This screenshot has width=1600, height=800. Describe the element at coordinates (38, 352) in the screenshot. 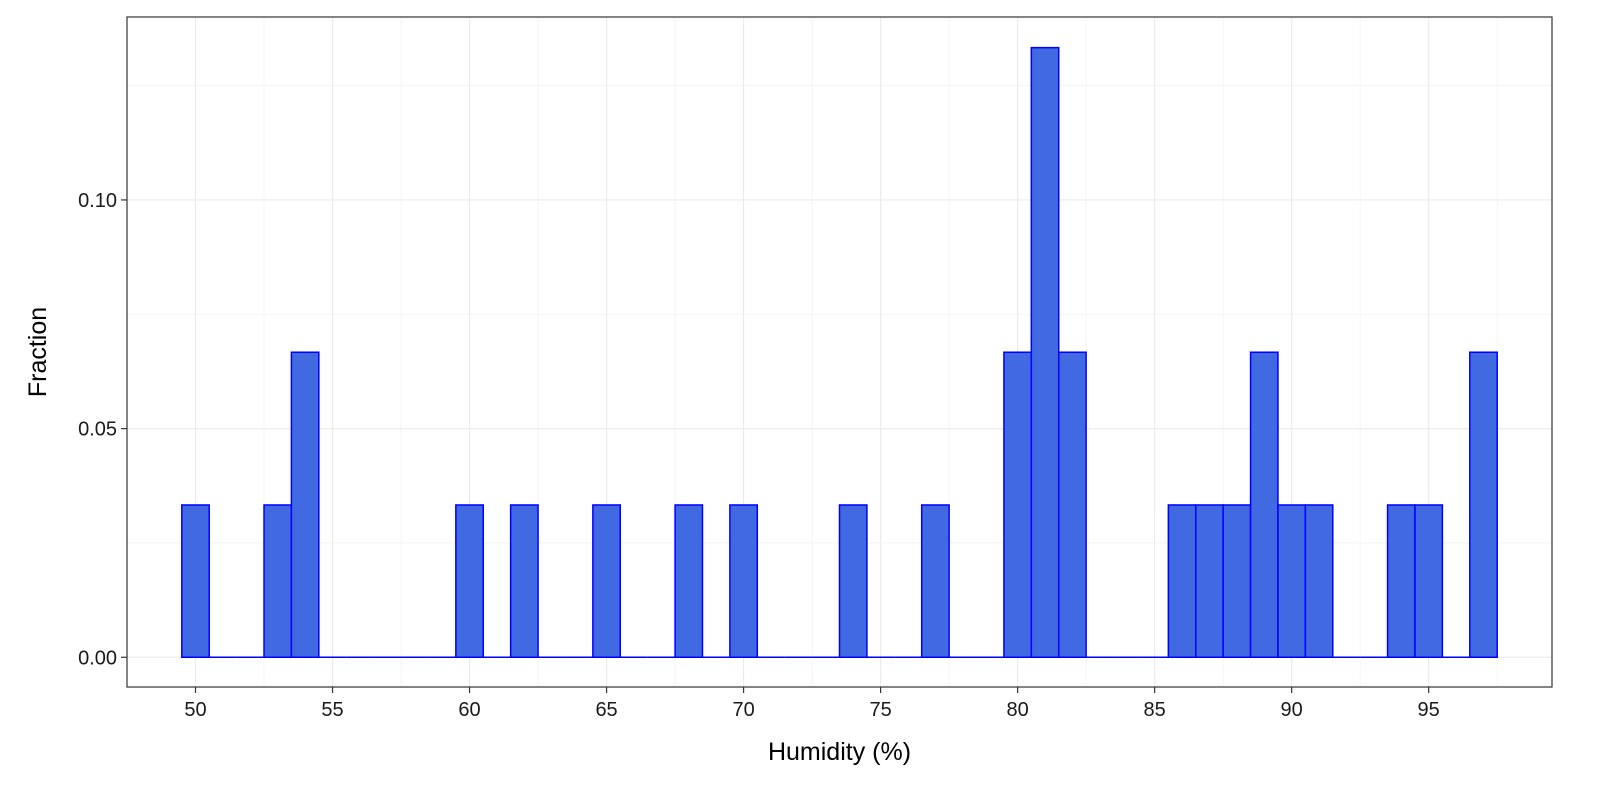

I see `y-axis-title: Fraction` at that location.